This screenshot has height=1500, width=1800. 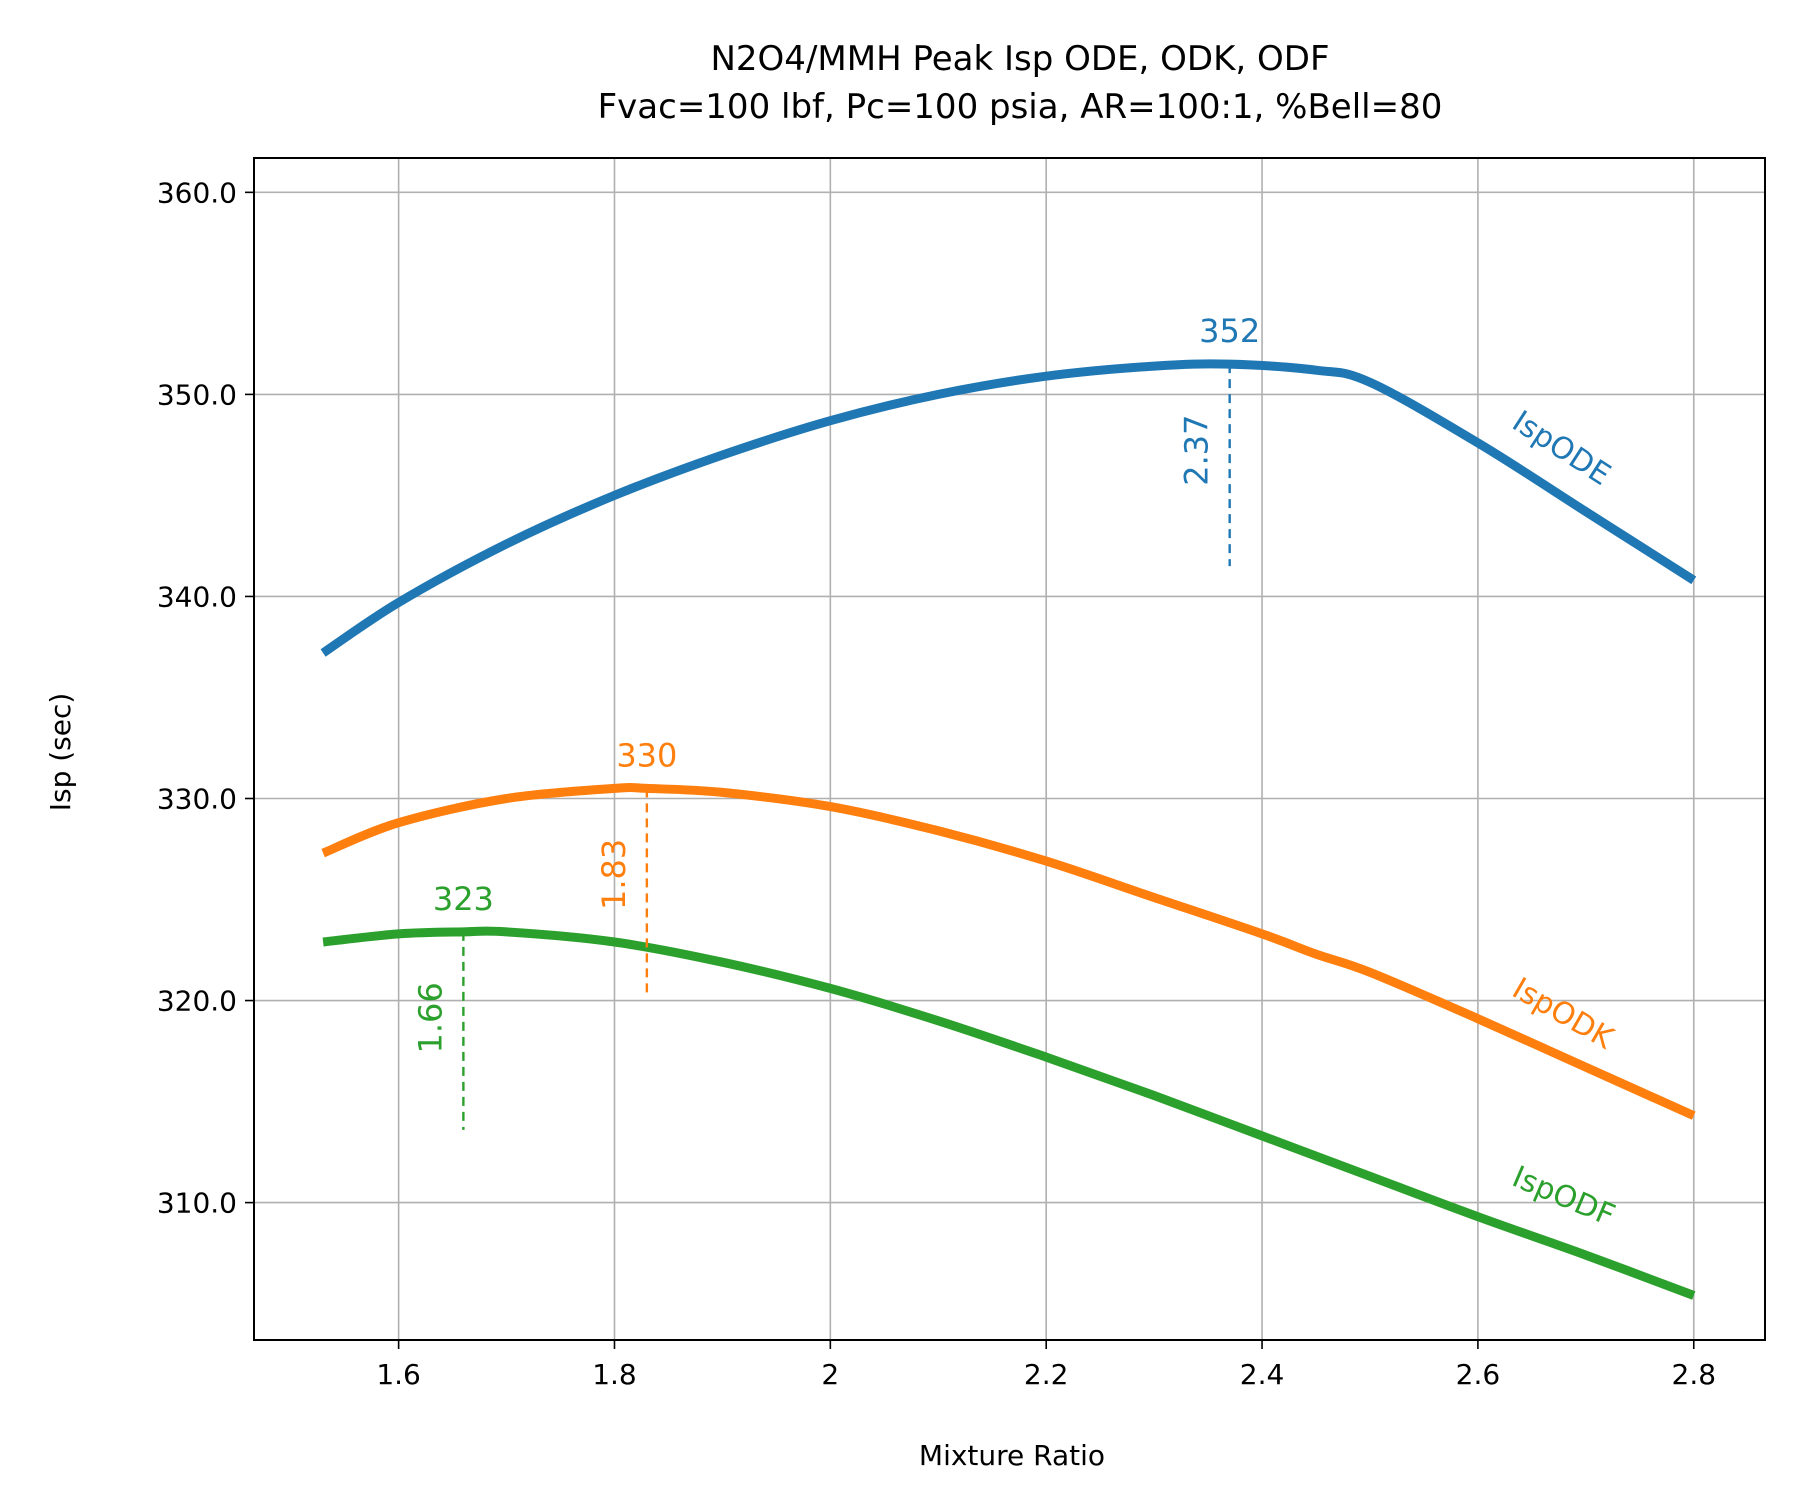 I want to click on peak-value-label-ispodf: 323, so click(x=463, y=899).